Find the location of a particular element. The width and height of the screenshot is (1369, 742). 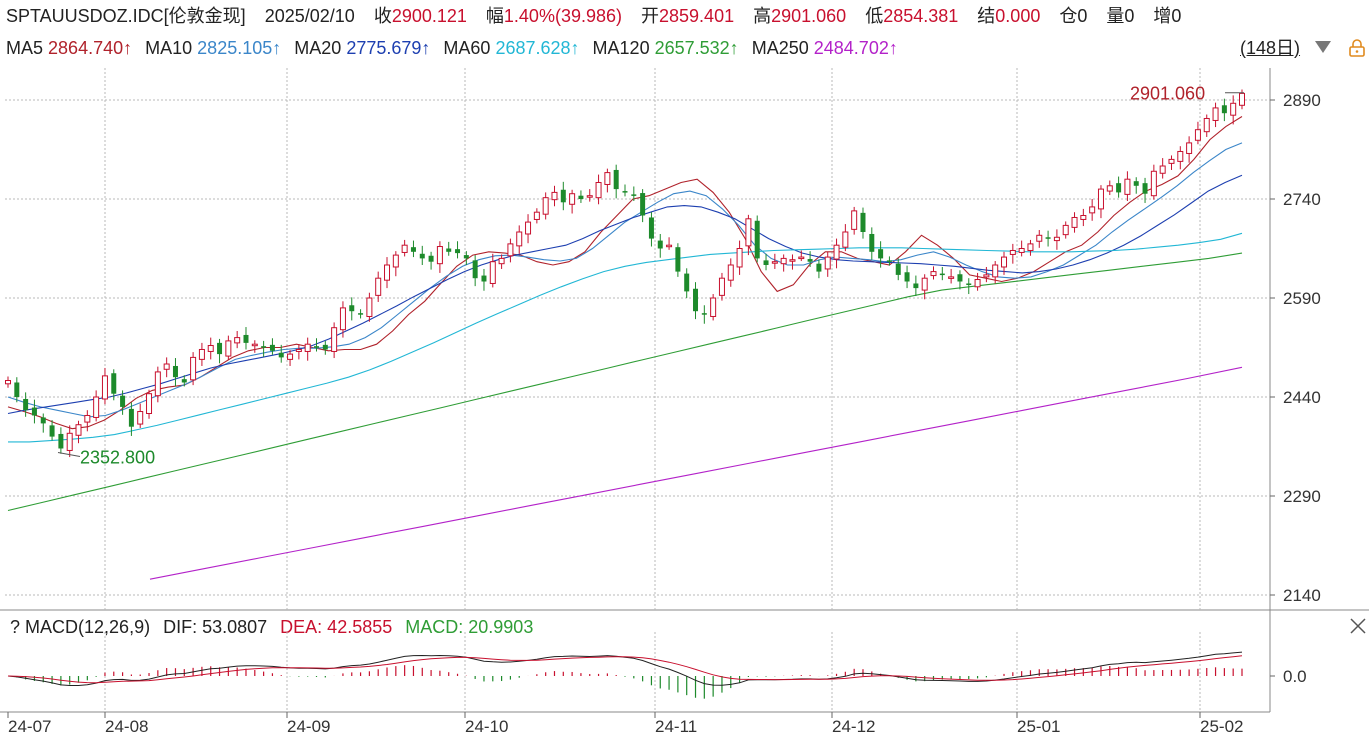

settle-value: 0.000 is located at coordinates (1018, 16).